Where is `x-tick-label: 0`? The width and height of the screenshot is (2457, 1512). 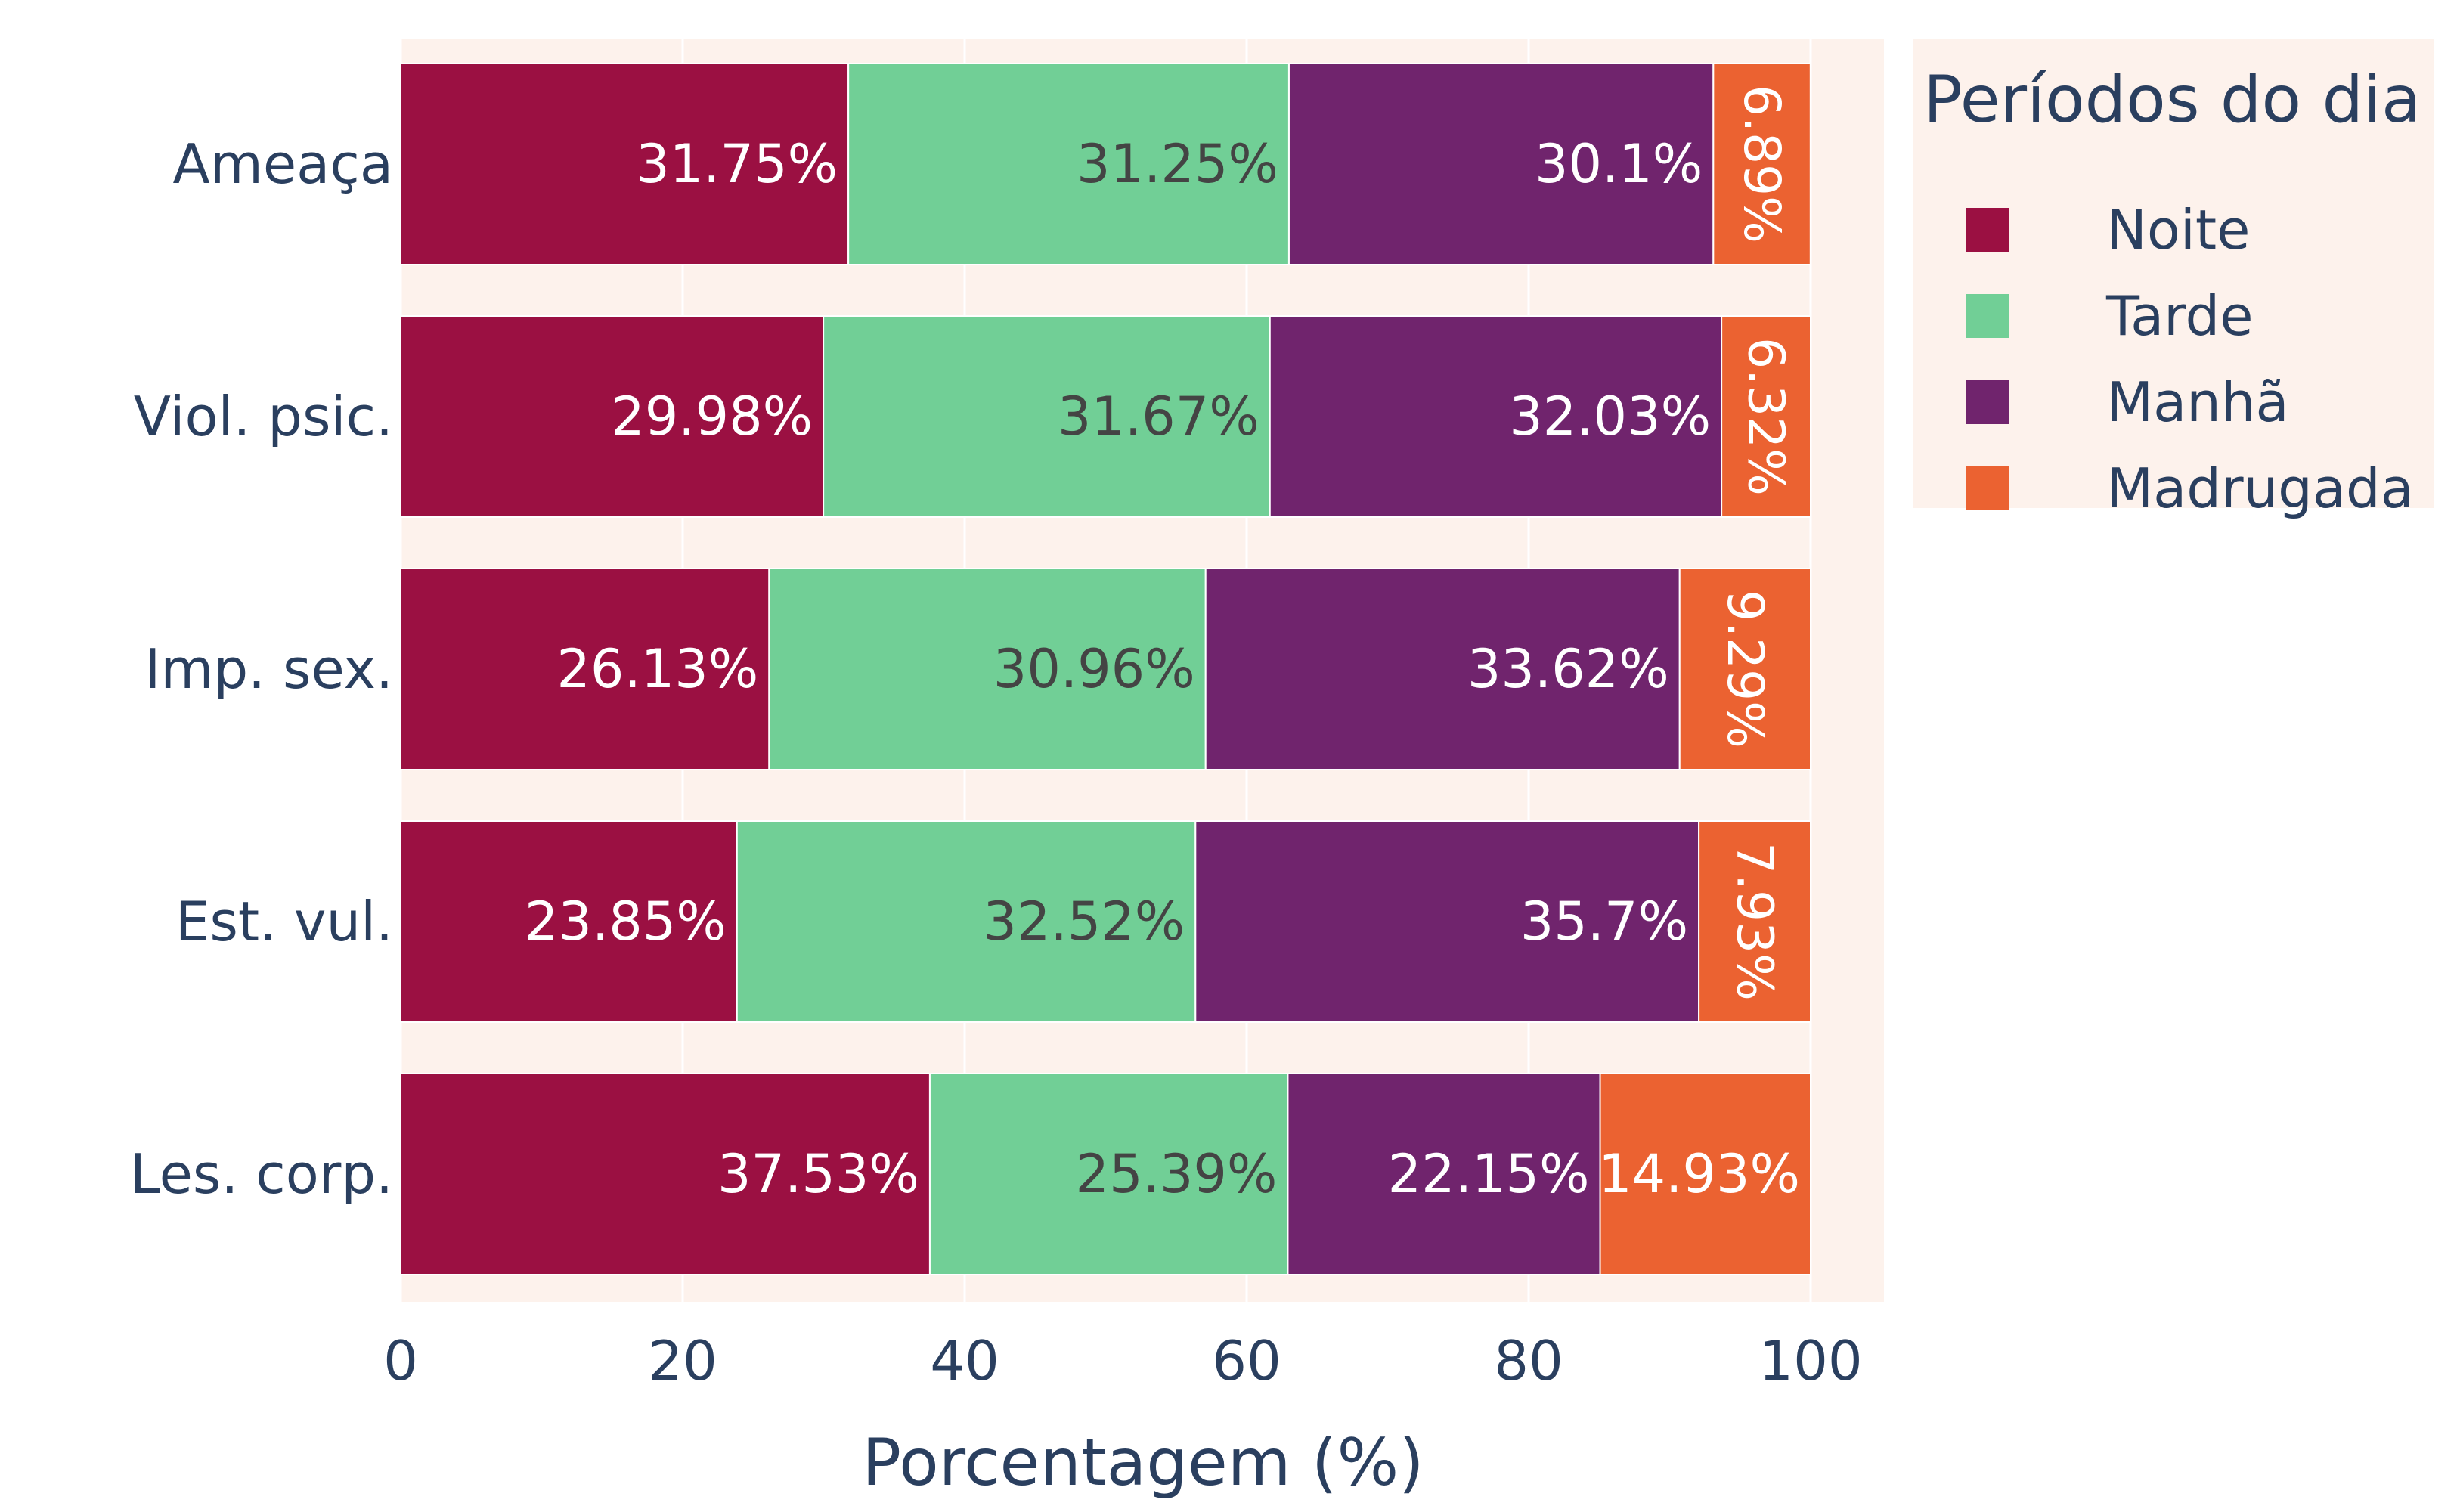 x-tick-label: 0 is located at coordinates (401, 1361).